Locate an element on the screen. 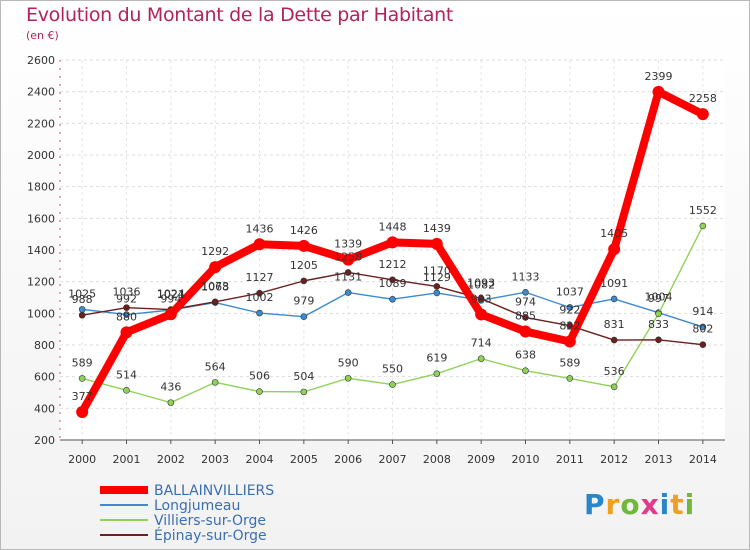 Image resolution: width=750 pixels, height=550 pixels. data-label: 1258 is located at coordinates (348, 256).